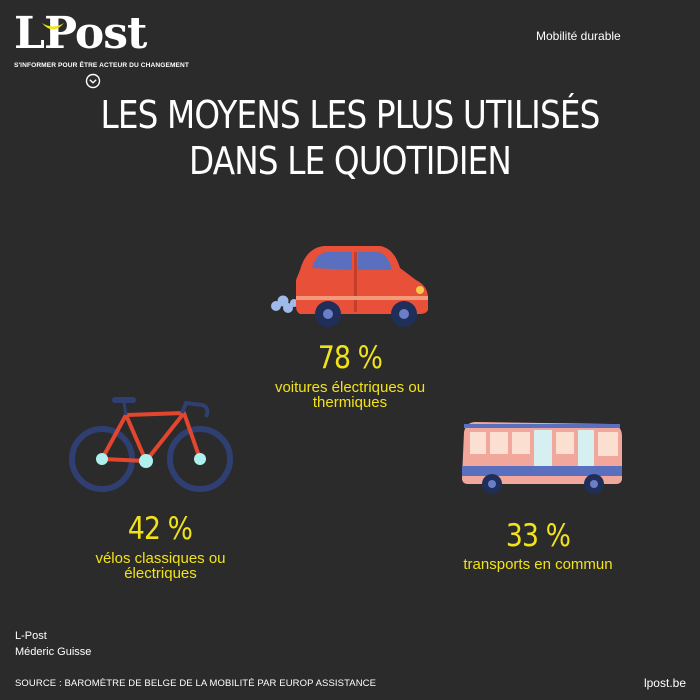 This screenshot has width=700, height=700. What do you see at coordinates (151, 444) in the screenshot?
I see `bicycle-icon` at bounding box center [151, 444].